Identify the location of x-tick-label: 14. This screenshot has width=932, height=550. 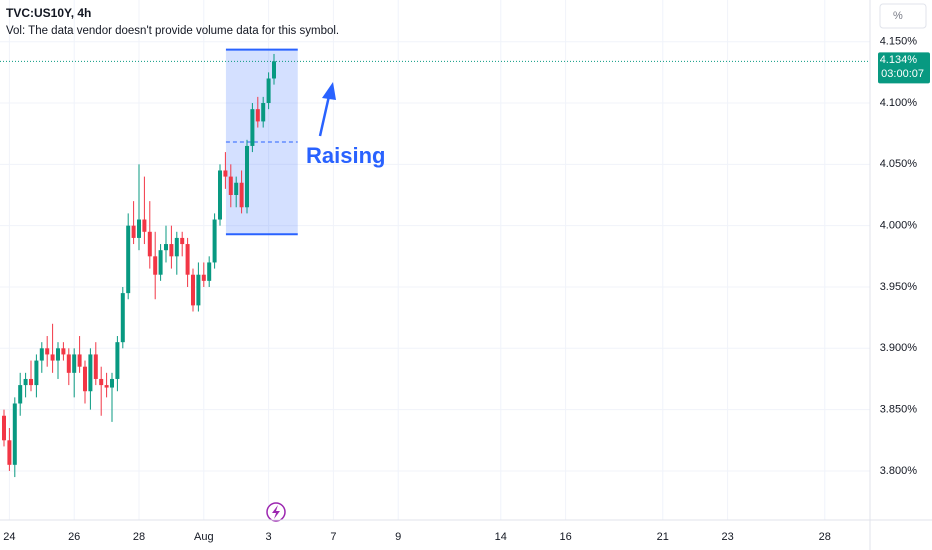
(501, 537).